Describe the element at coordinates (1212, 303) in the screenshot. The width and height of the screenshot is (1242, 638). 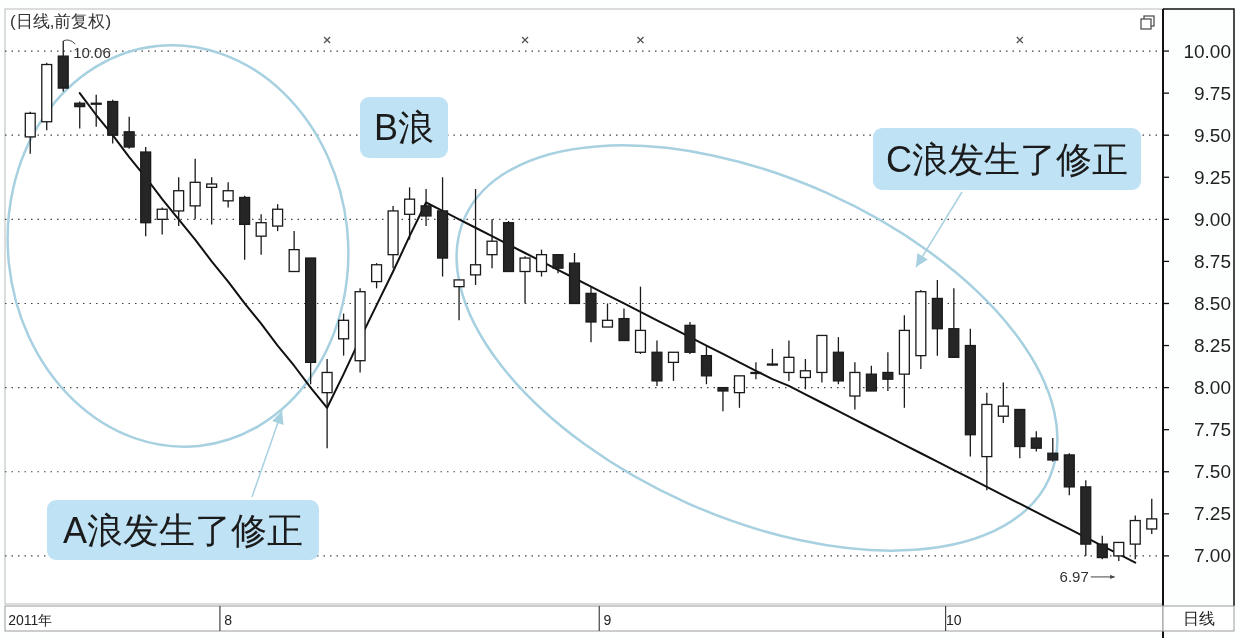
I see `y-tick-label: 8.50` at that location.